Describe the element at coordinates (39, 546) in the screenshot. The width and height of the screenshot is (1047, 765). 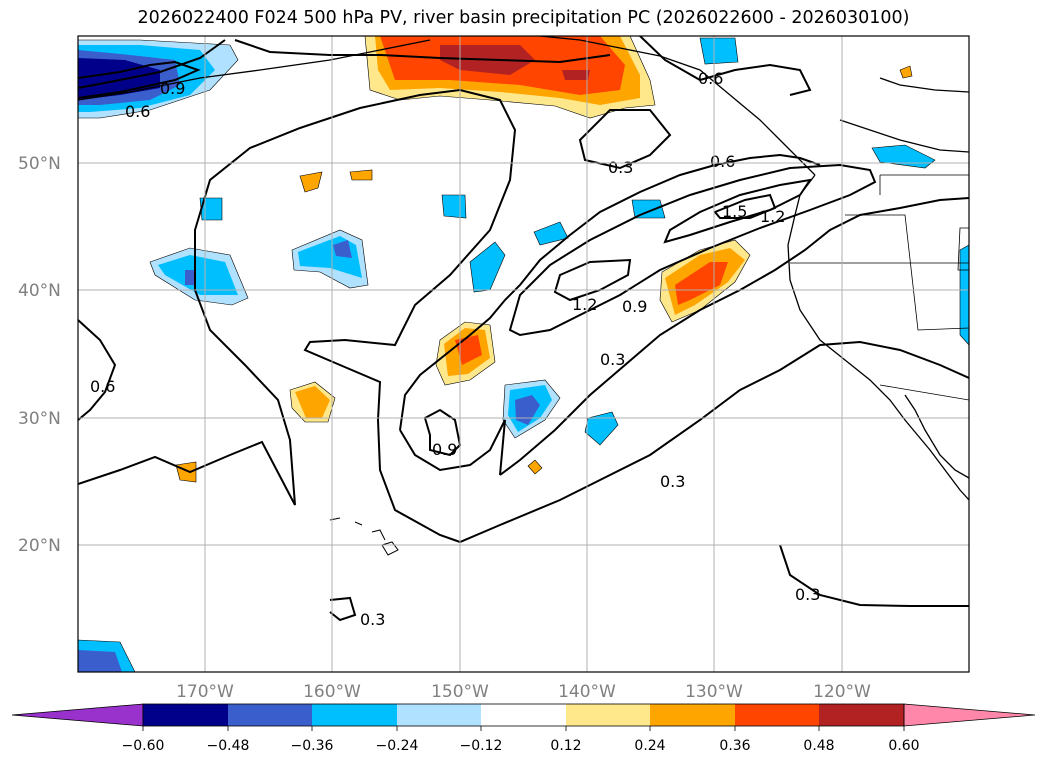
I see `lat-label: 20°N` at that location.